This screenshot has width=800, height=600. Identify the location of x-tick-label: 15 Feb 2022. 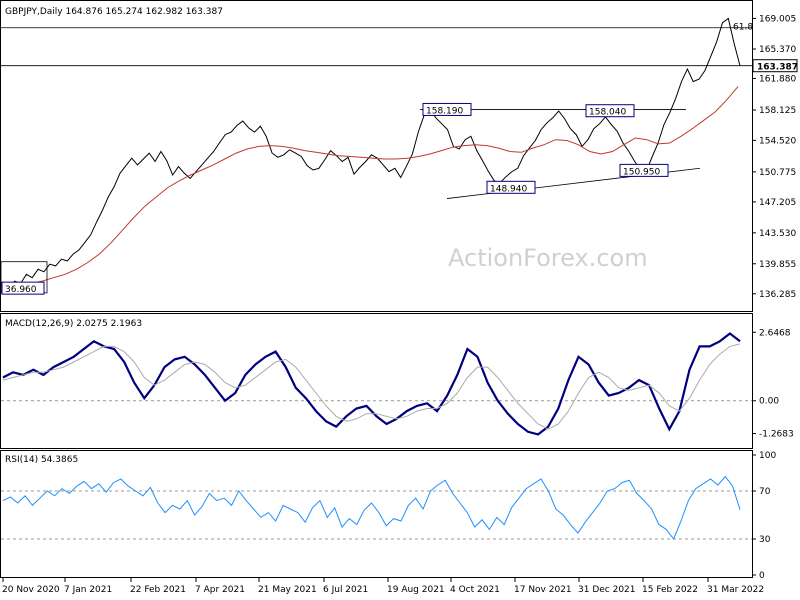
(670, 590).